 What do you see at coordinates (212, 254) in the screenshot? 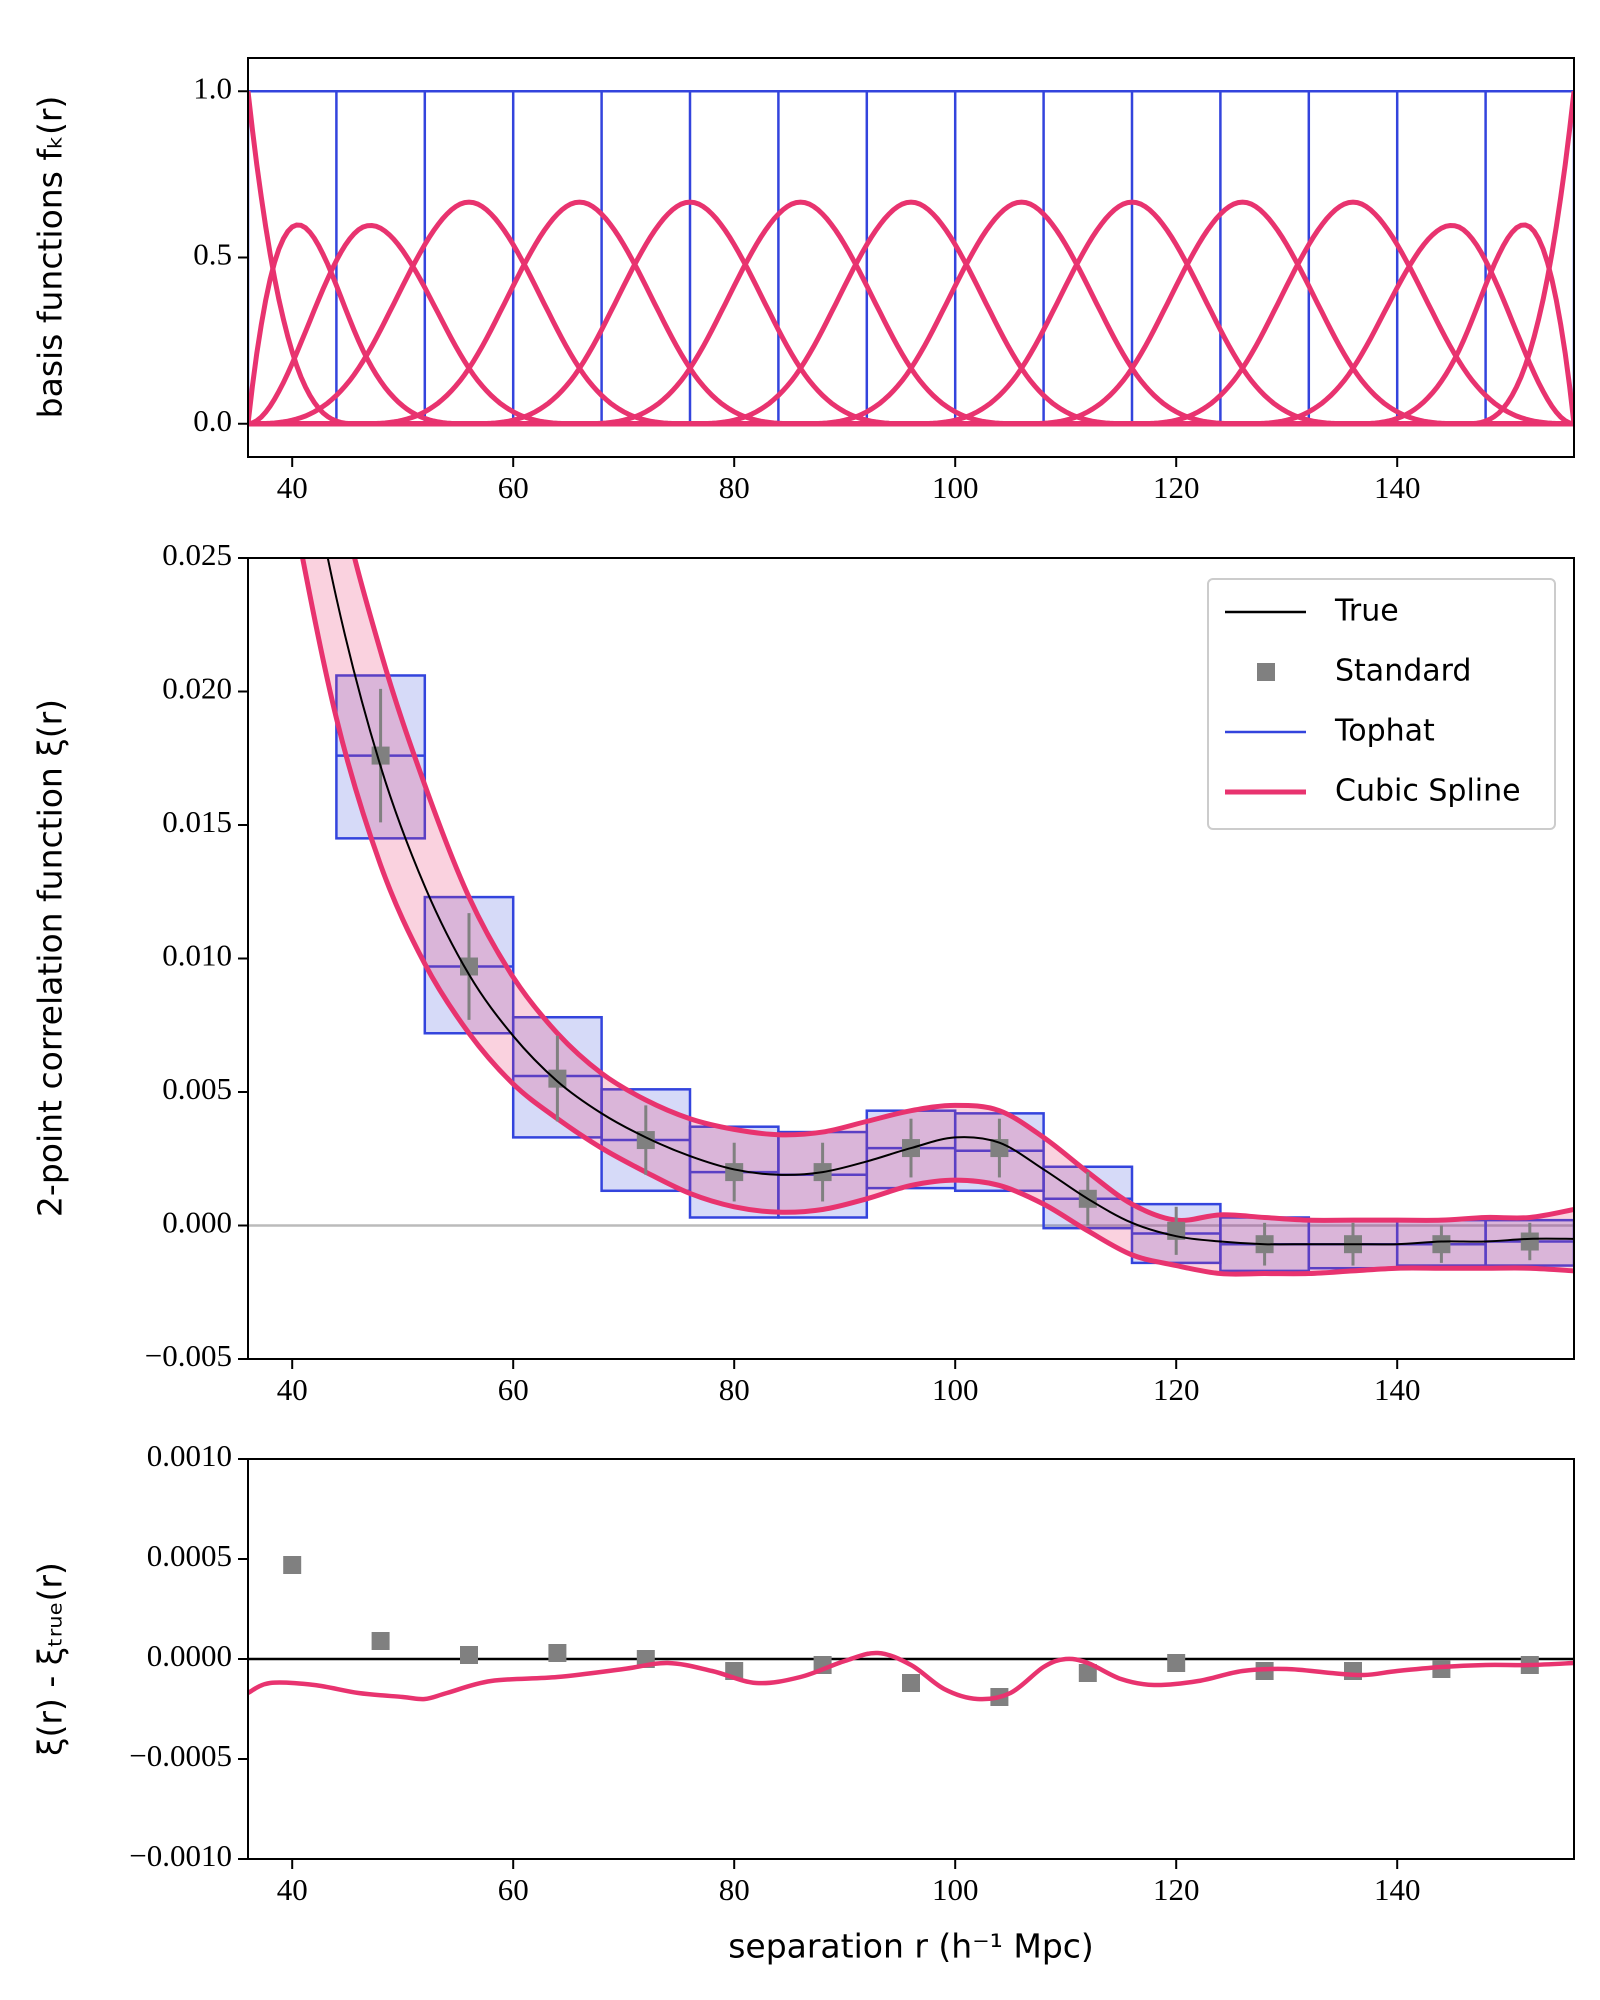
I see `y-tick-label: 0.5` at bounding box center [212, 254].